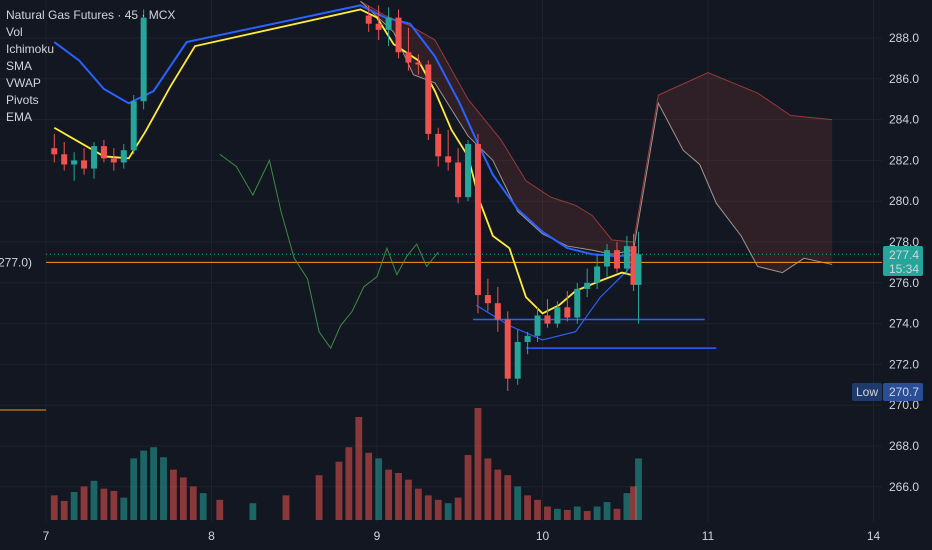  What do you see at coordinates (22, 100) in the screenshot?
I see `indicator-pivots: Pivots` at bounding box center [22, 100].